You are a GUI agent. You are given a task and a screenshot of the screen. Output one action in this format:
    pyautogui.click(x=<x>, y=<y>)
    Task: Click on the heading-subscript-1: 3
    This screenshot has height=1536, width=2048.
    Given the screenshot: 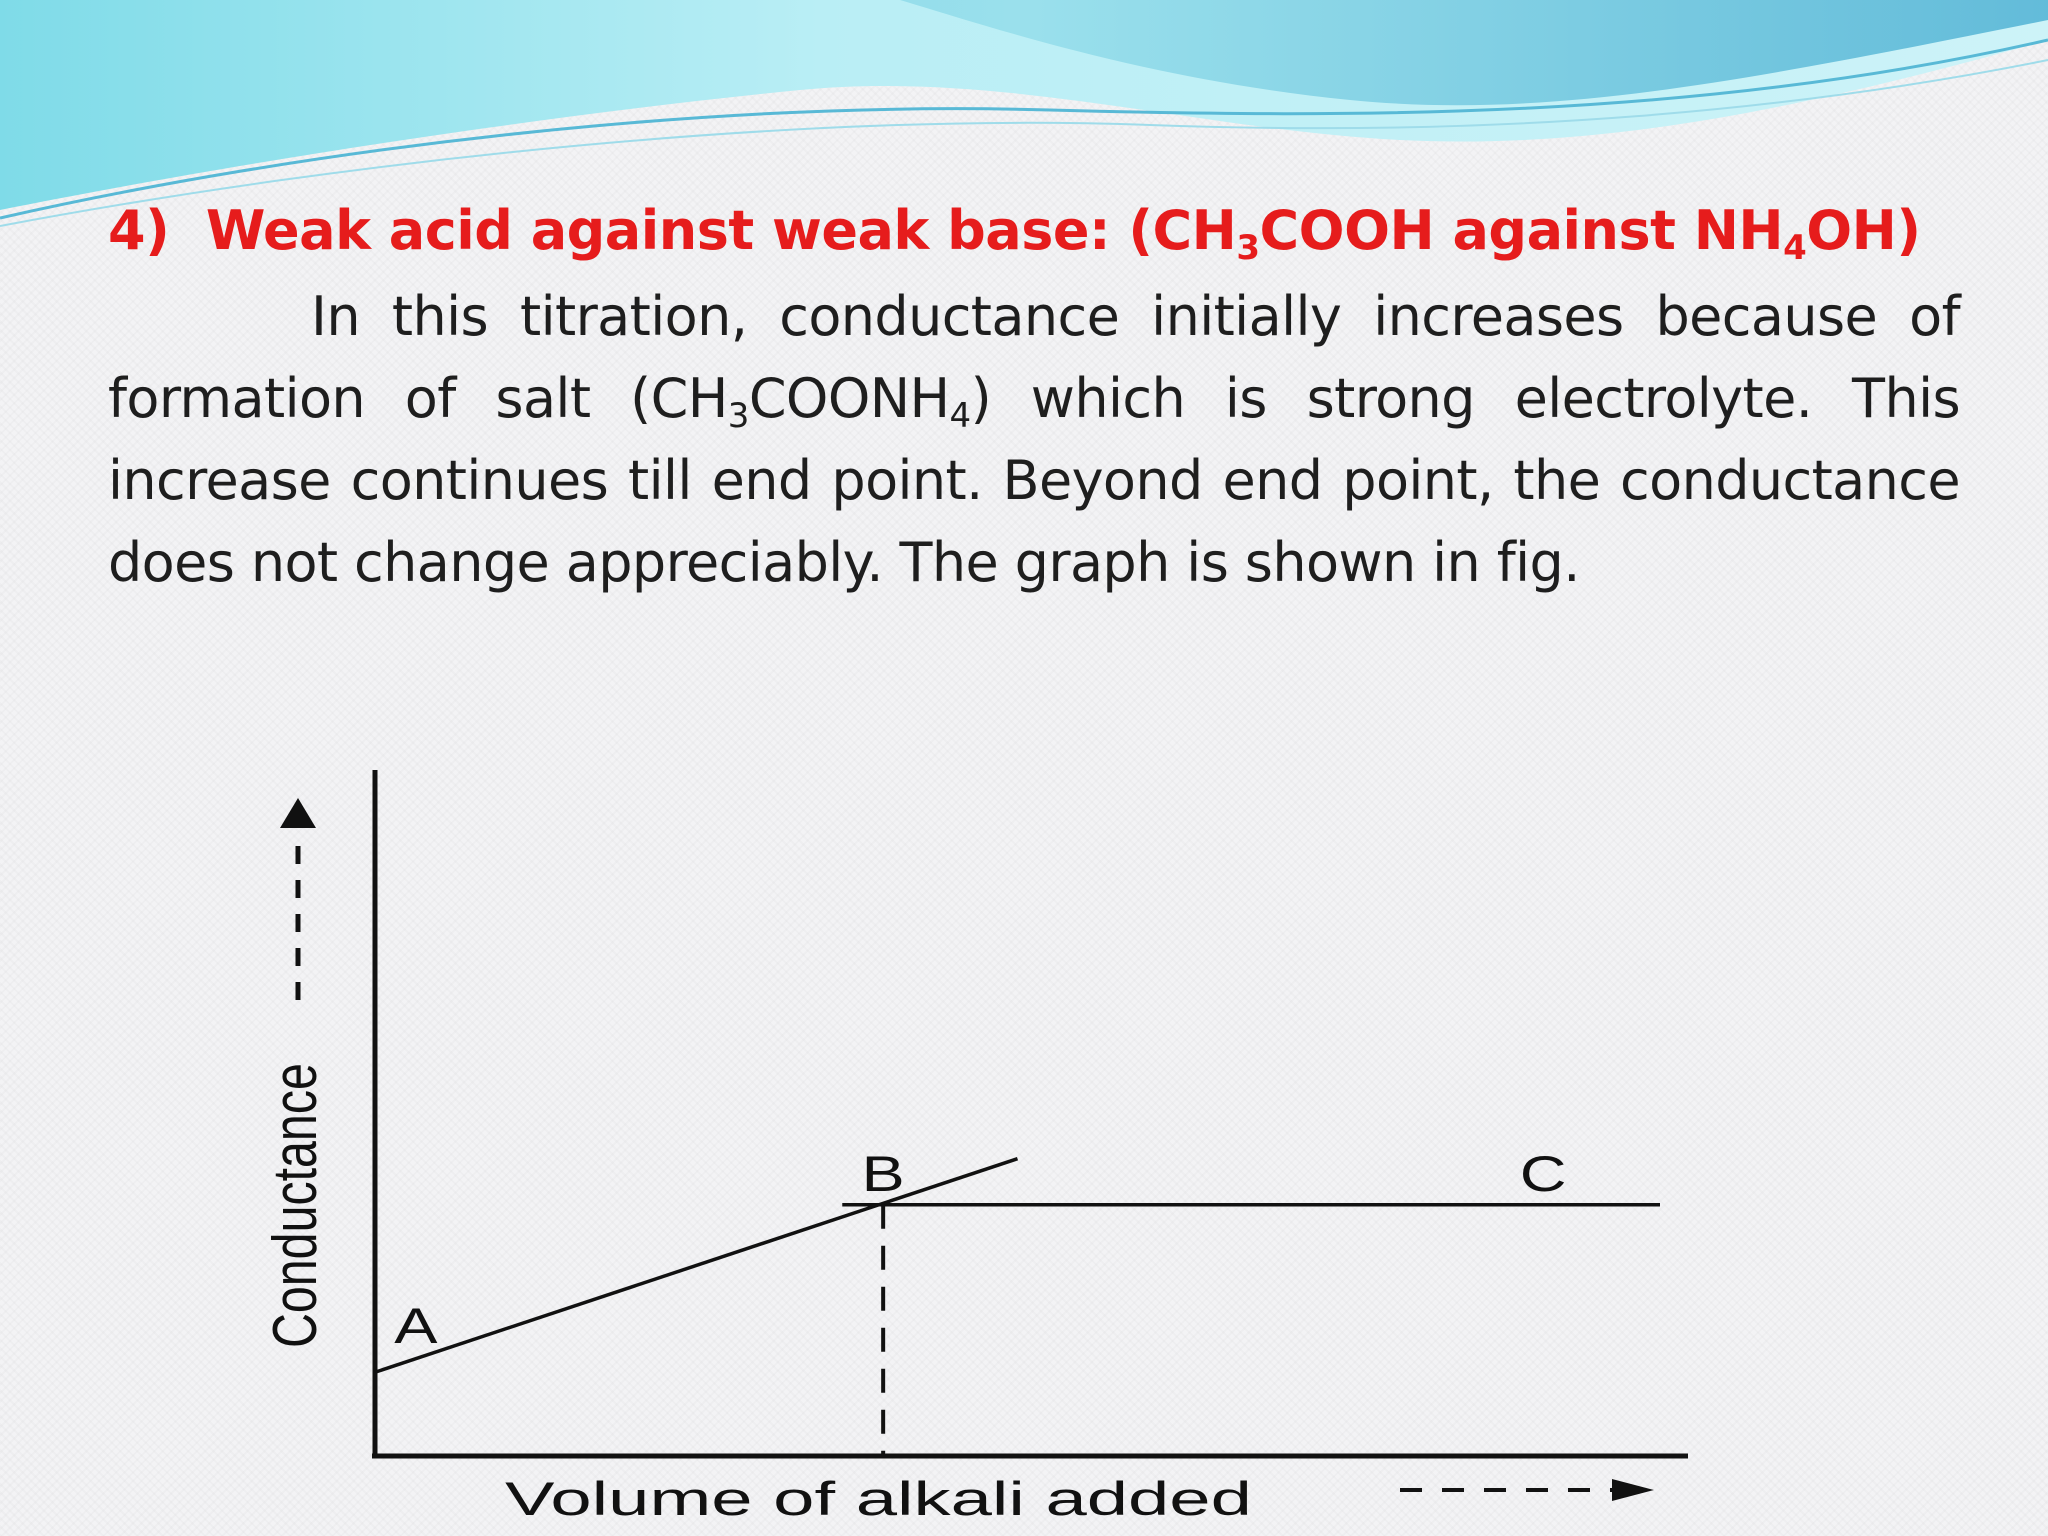 What is the action you would take?
    pyautogui.click(x=1248, y=248)
    